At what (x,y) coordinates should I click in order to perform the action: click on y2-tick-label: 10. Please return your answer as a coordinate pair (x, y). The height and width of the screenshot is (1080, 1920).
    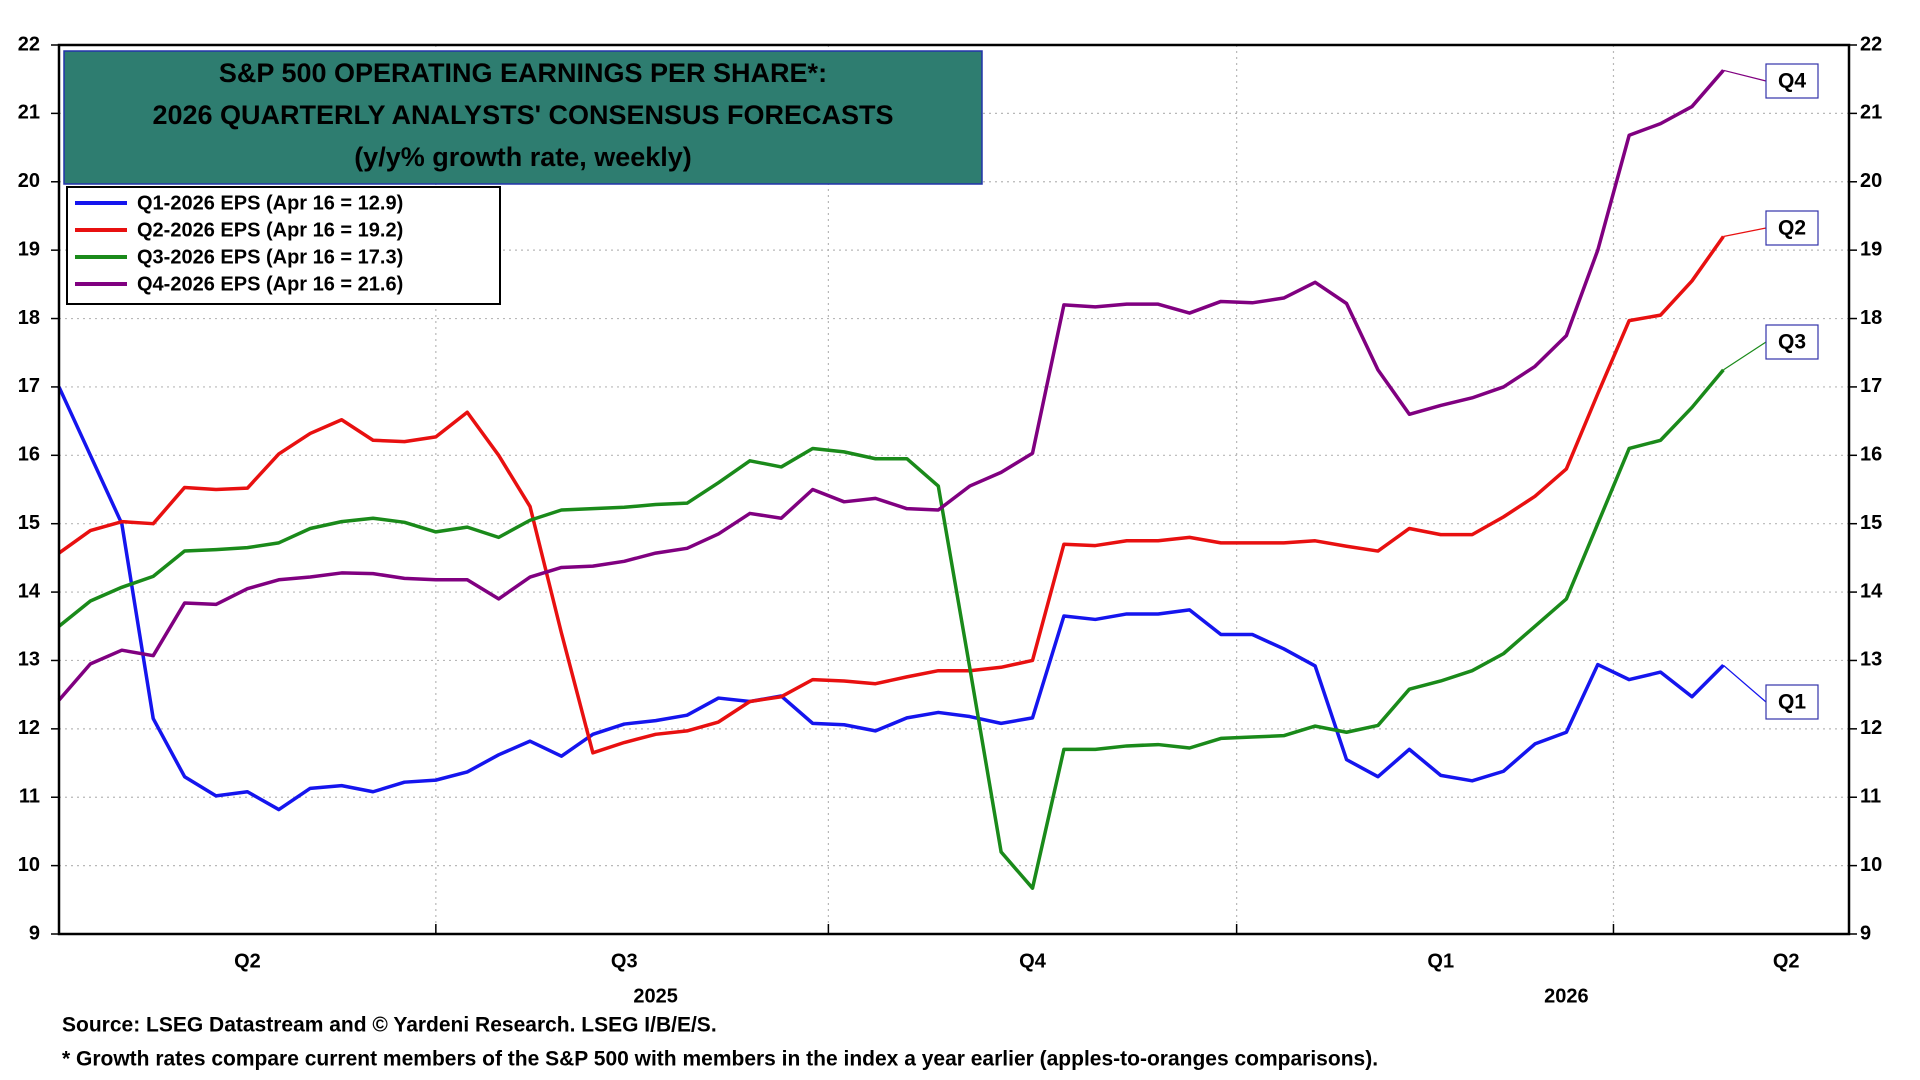
    Looking at the image, I should click on (1871, 865).